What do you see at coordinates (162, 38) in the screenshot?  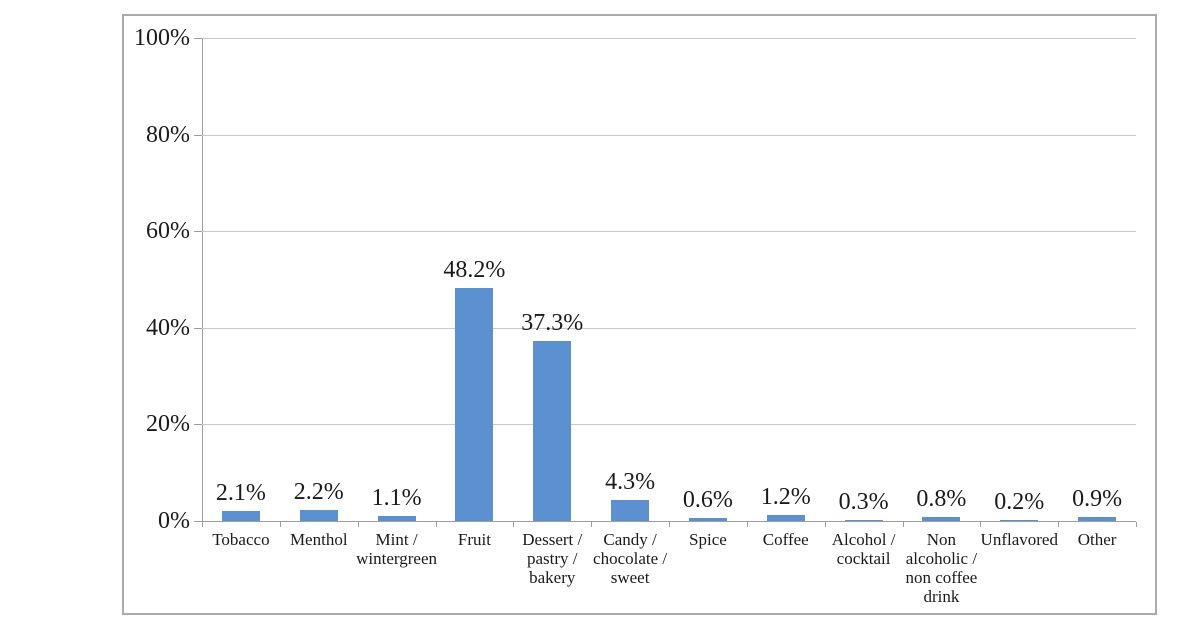 I see `y-tick-label-100%: 100%` at bounding box center [162, 38].